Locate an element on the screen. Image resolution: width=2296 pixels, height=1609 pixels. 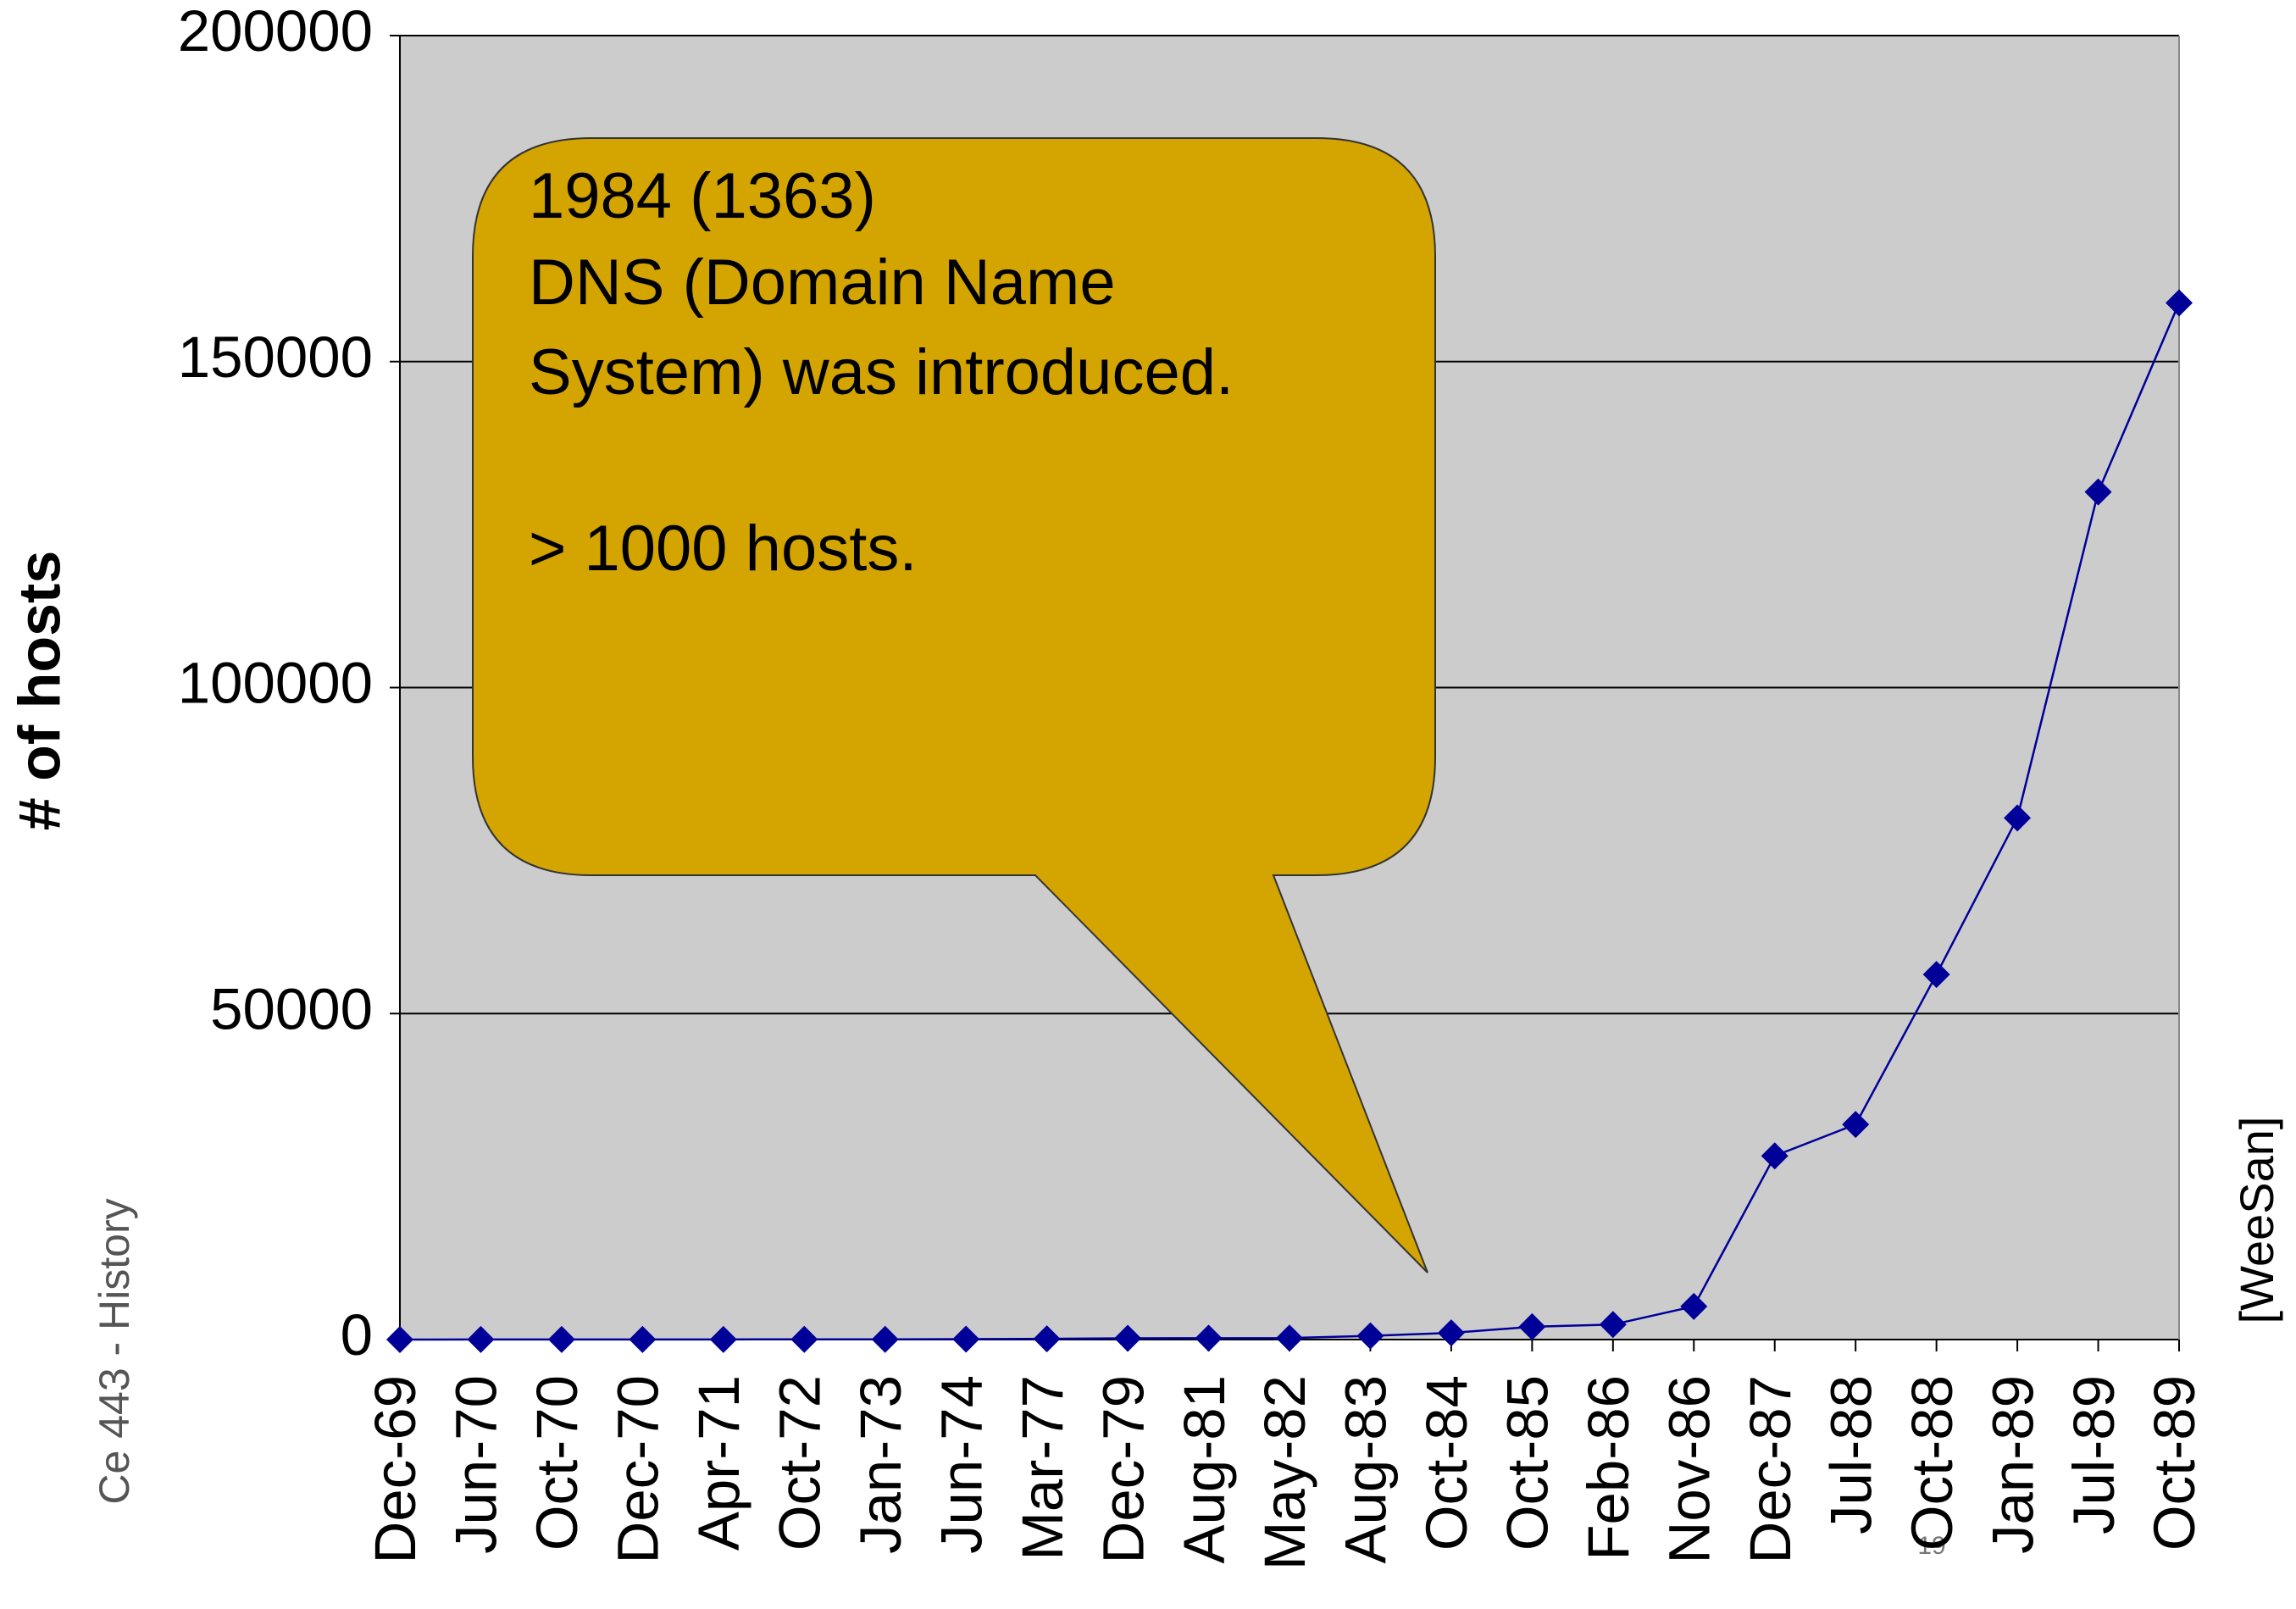
x-tick-label: Jan-73 is located at coordinates (880, 1465).